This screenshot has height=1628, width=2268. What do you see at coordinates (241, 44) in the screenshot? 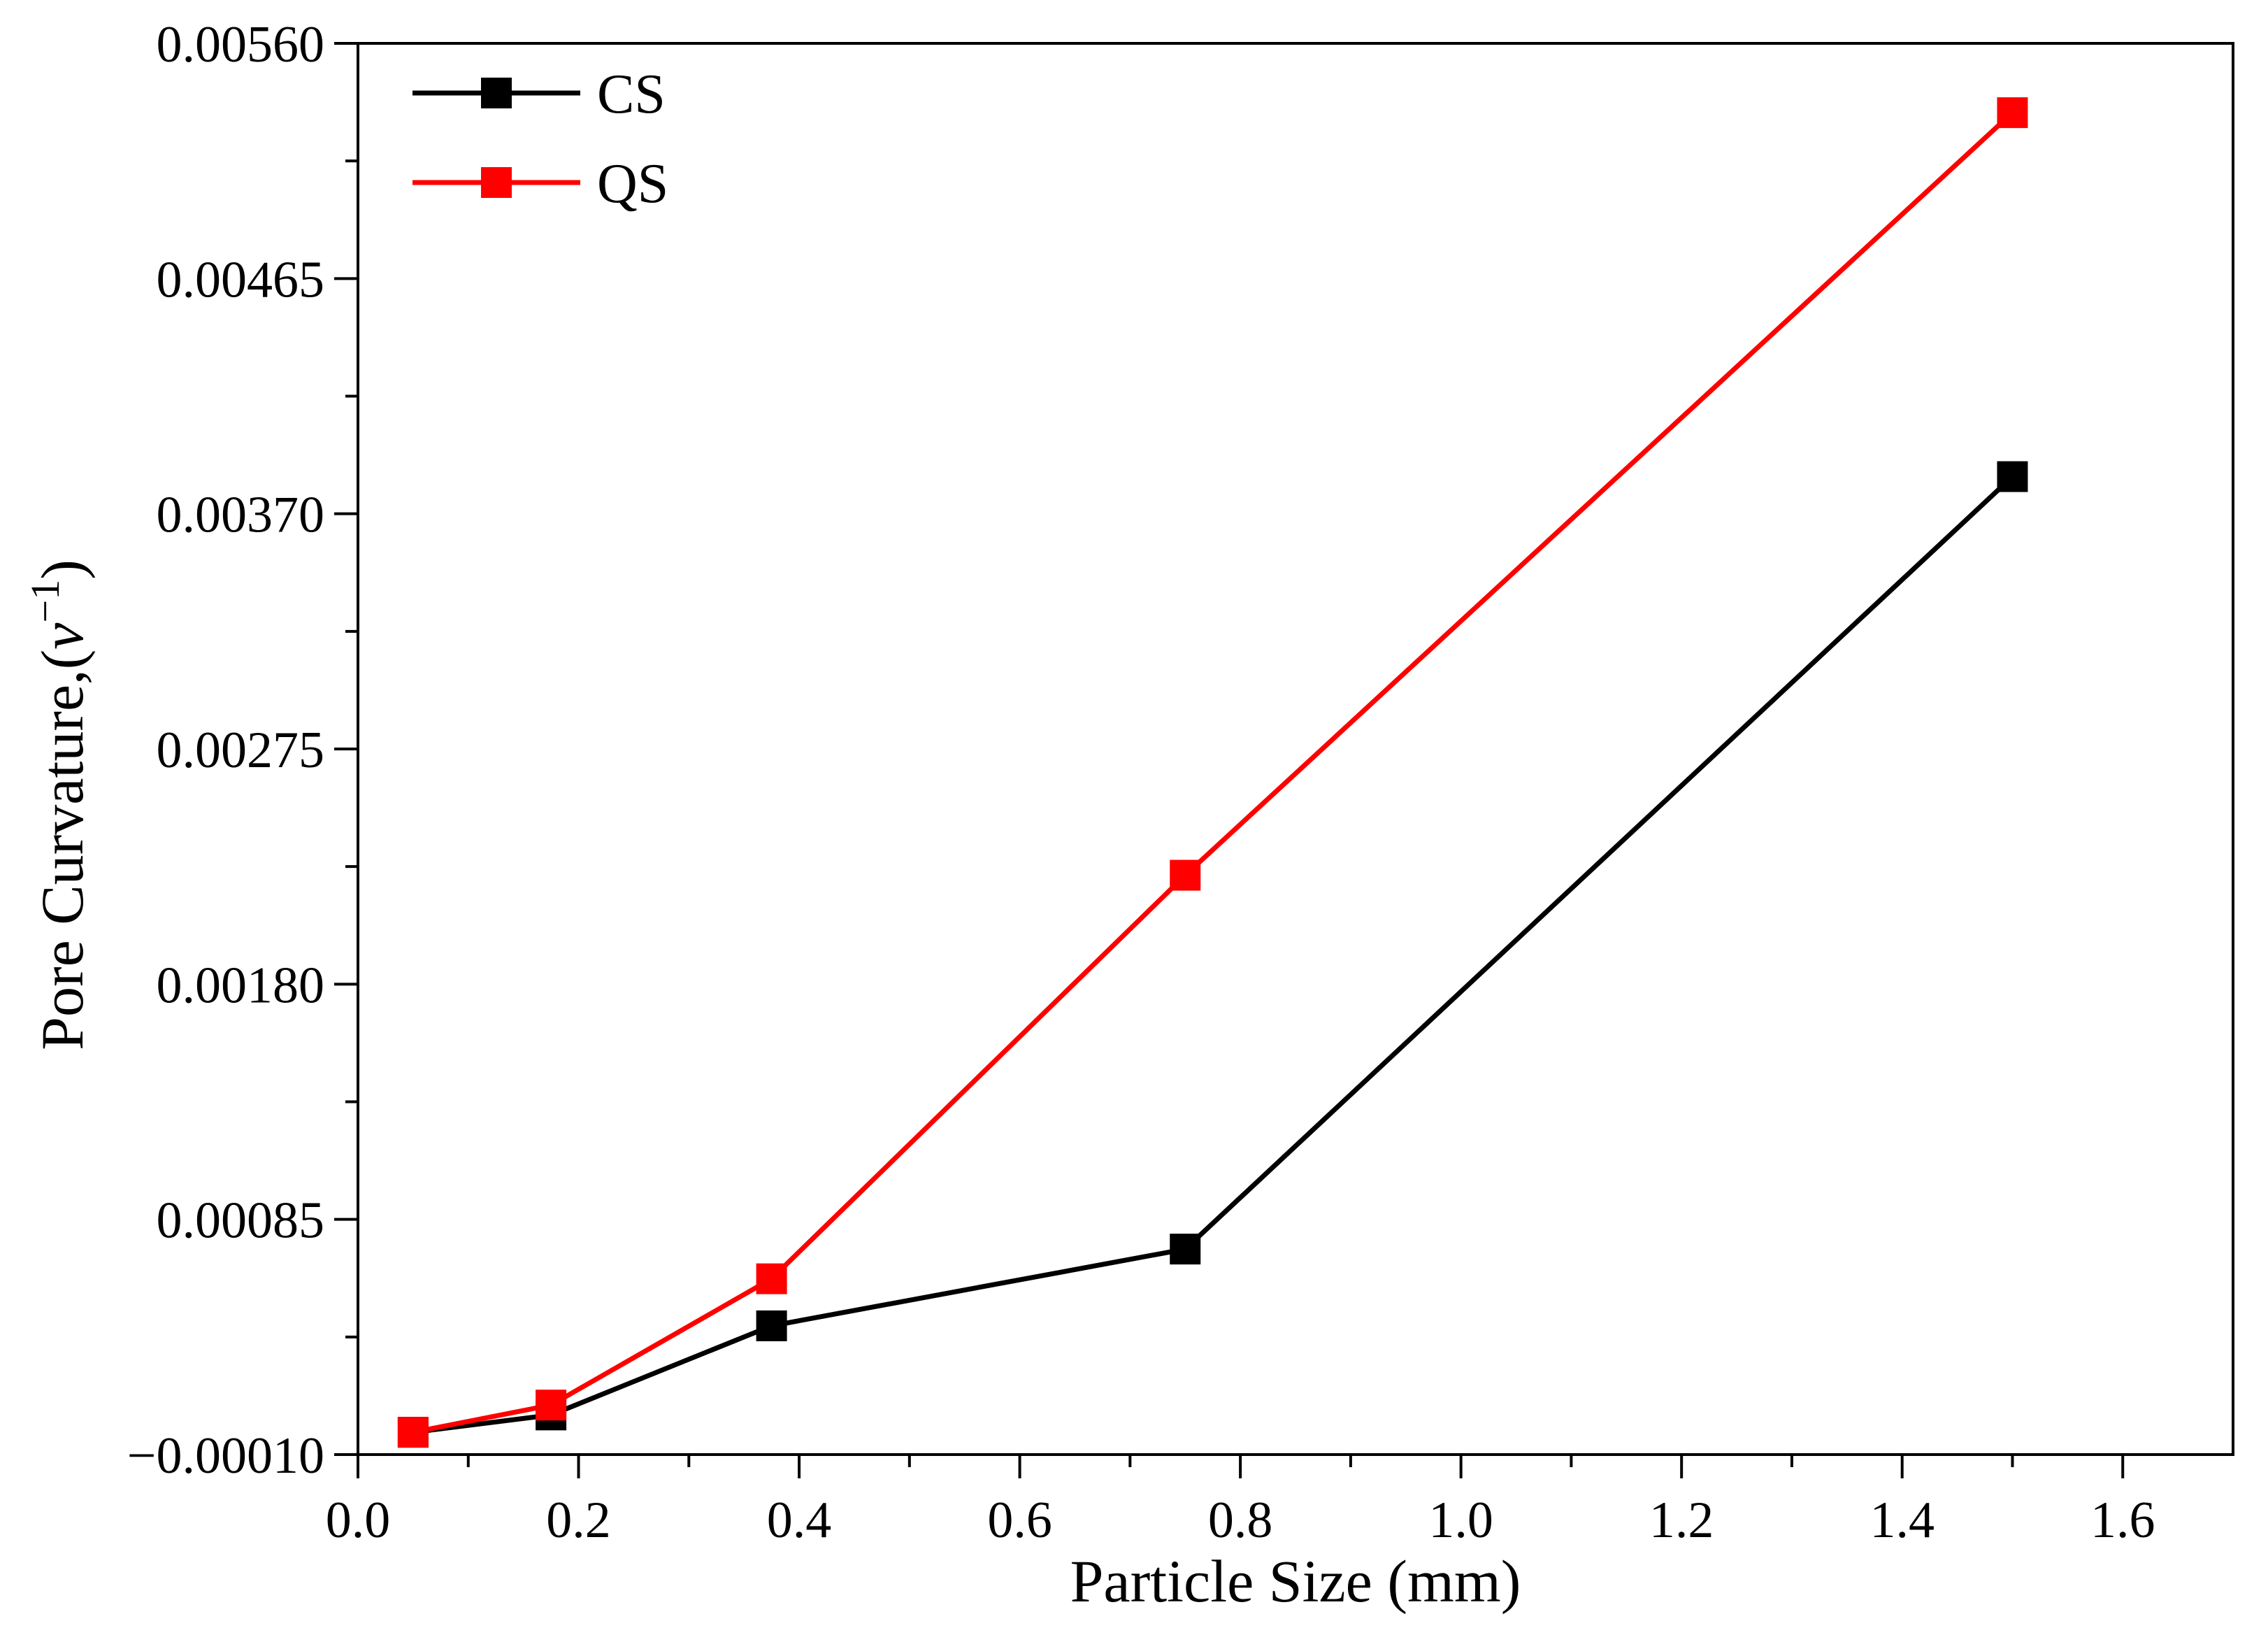
I see `y-tick-label: 0.00560` at bounding box center [241, 44].